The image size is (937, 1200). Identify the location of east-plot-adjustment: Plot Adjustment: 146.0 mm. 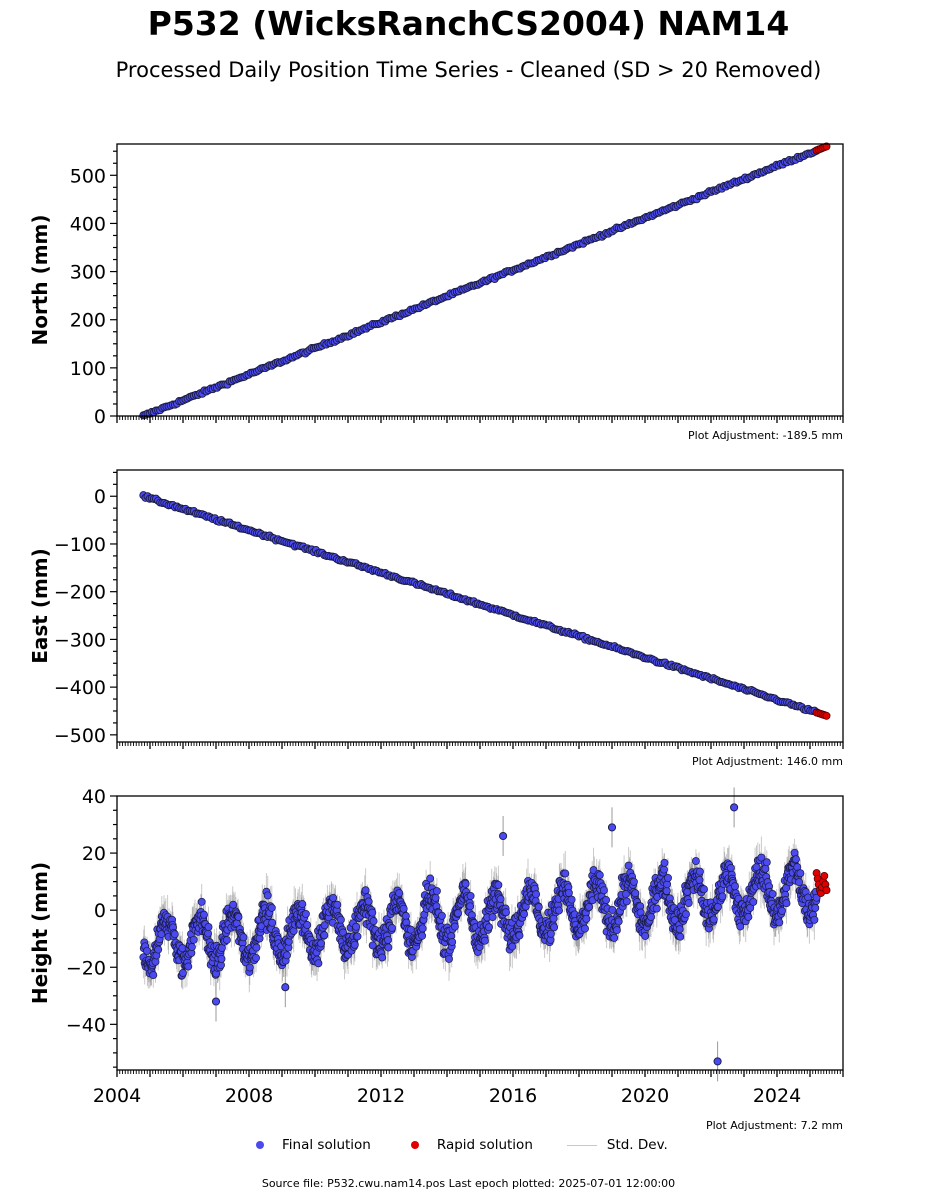
(767, 761).